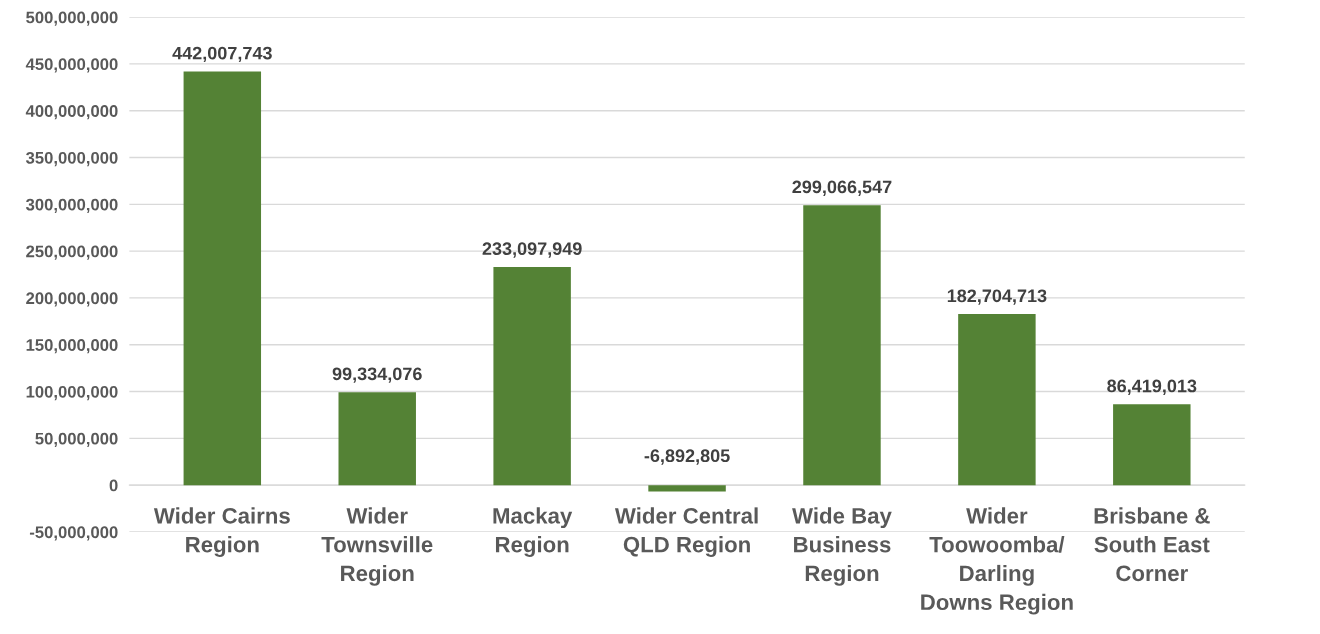 This screenshot has width=1320, height=634. I want to click on y-tick-label: 150,000,000, so click(72, 346).